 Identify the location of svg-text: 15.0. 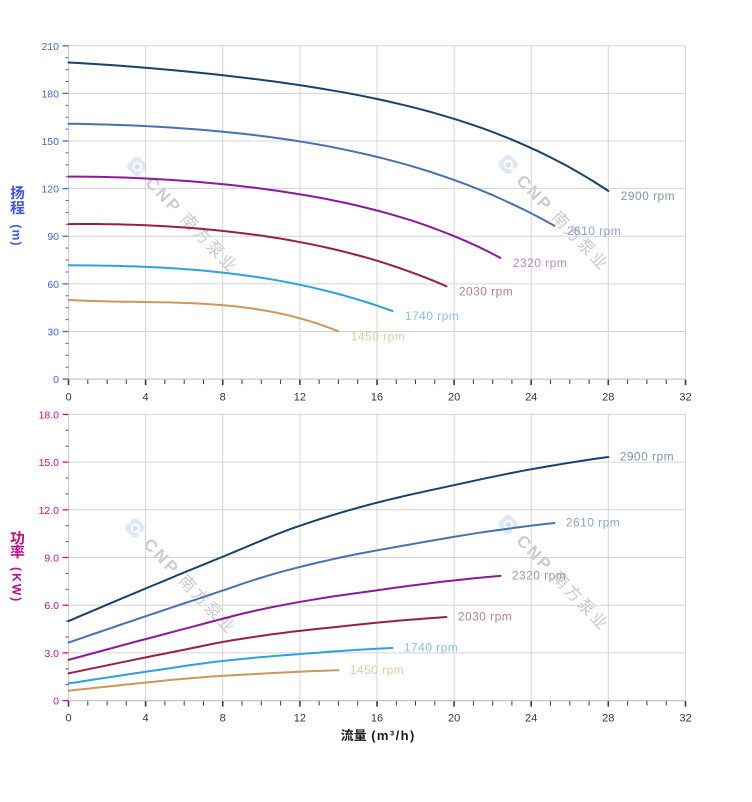
(49, 463).